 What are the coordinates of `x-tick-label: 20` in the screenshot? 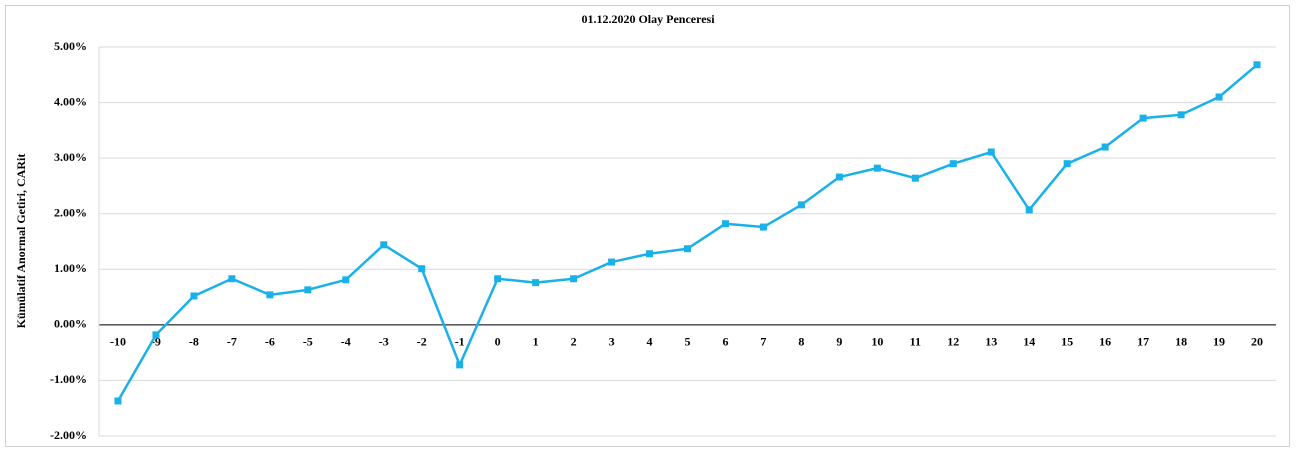 It's located at (1257, 342).